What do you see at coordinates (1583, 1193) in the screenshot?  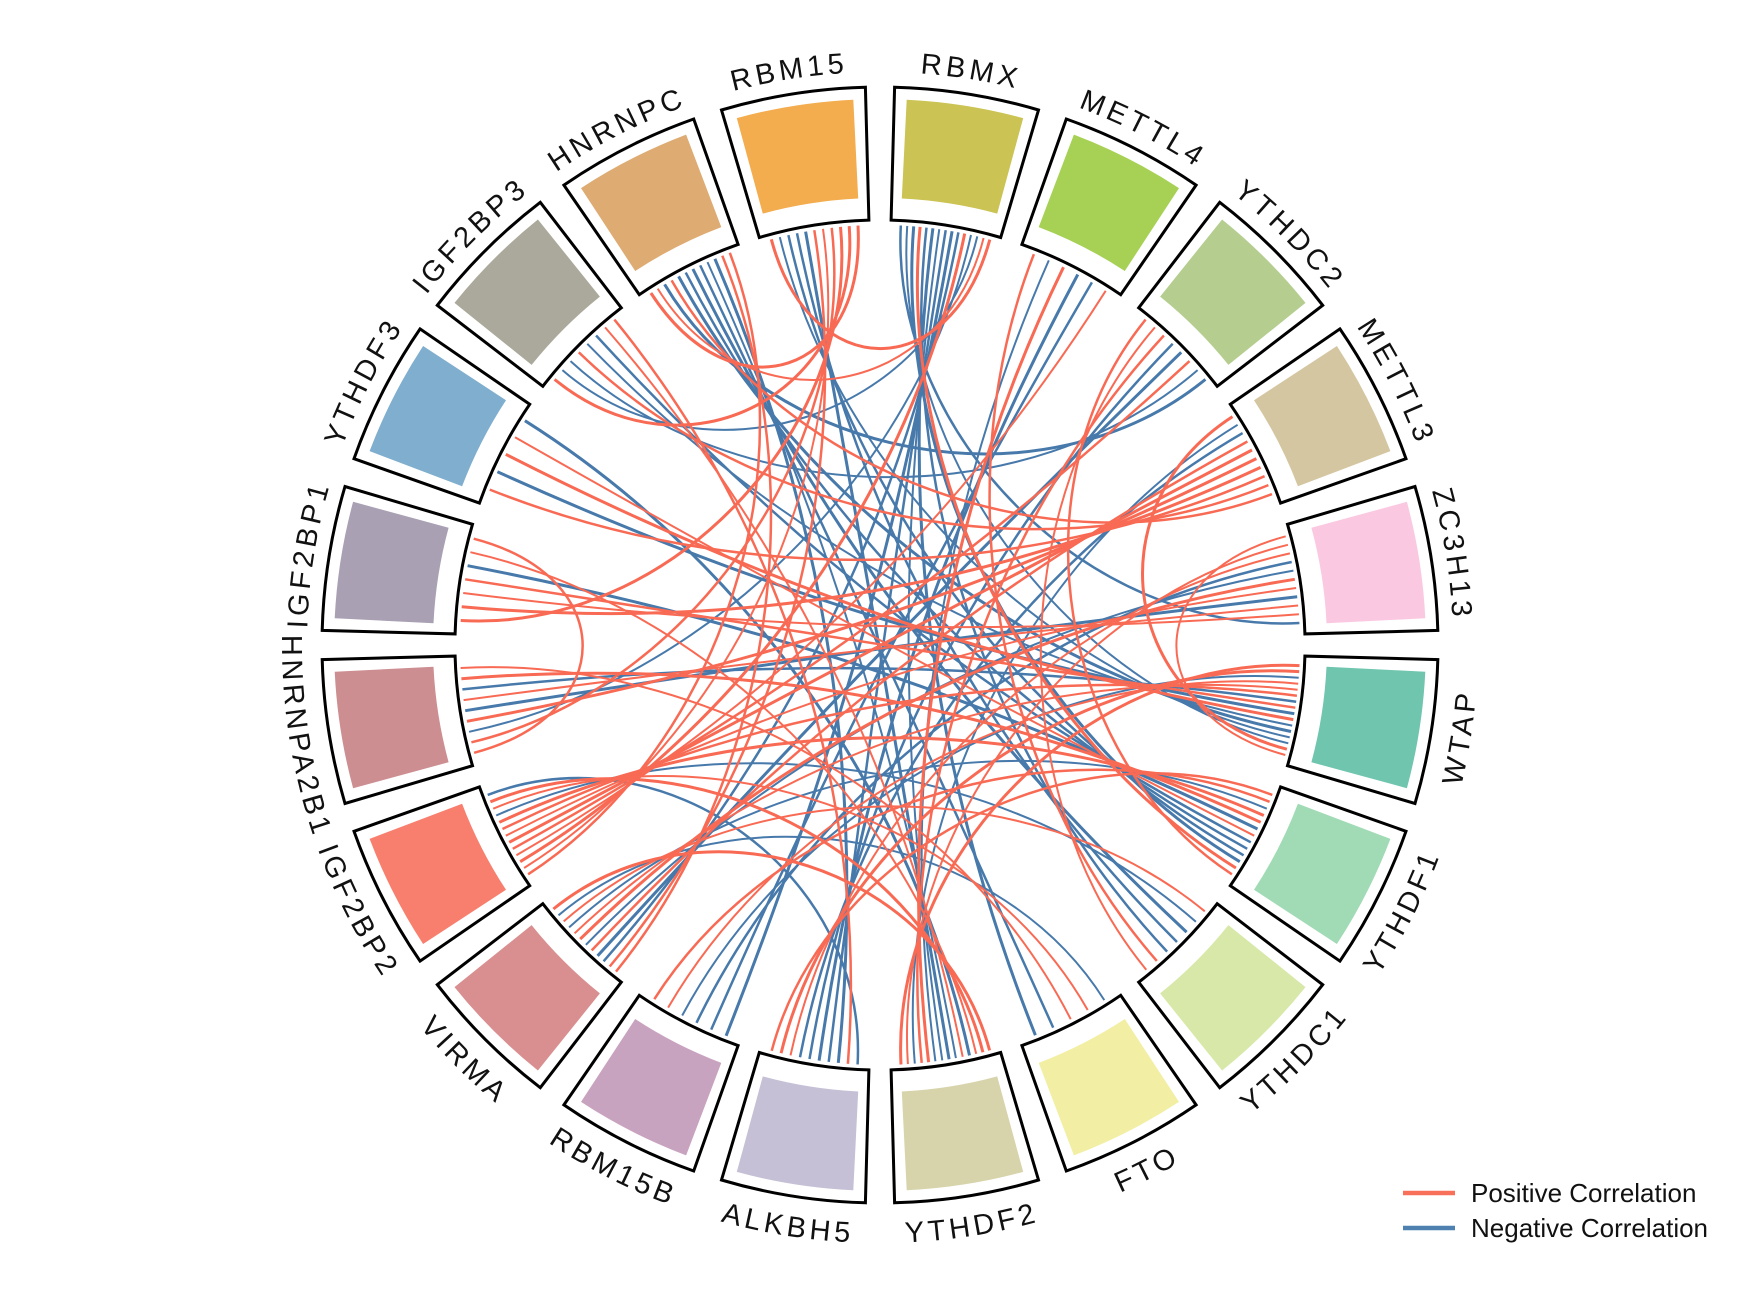 I see `legend-label-positive: Positive Correlation` at bounding box center [1583, 1193].